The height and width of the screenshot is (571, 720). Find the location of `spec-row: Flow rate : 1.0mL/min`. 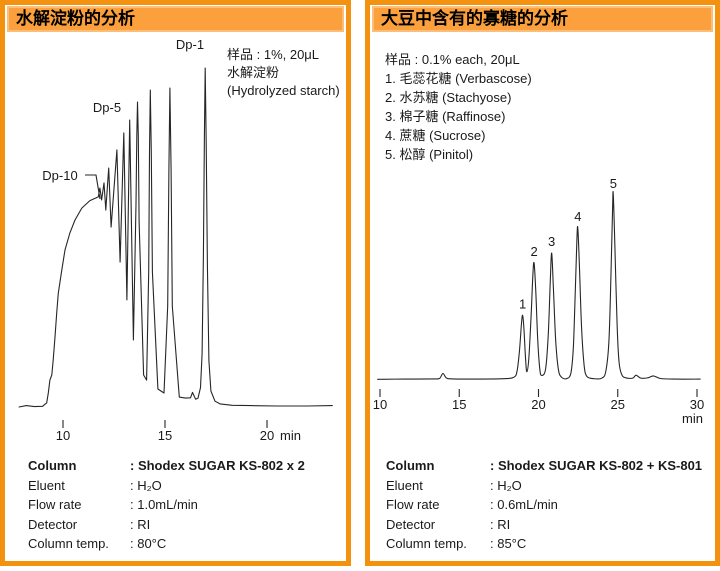

spec-row: Flow rate : 1.0mL/min is located at coordinates (166, 505).